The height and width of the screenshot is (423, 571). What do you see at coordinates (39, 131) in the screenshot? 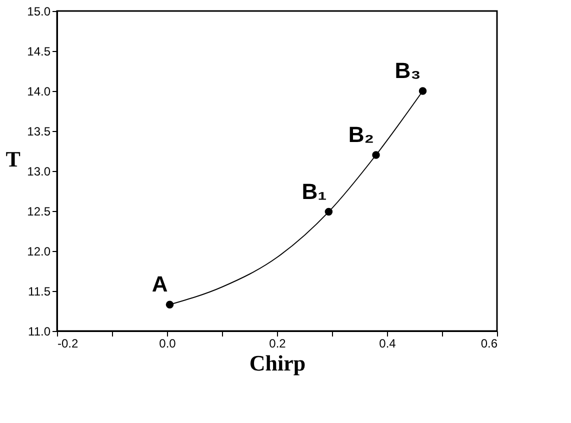
I see `y-tick-label: 13.5` at bounding box center [39, 131].